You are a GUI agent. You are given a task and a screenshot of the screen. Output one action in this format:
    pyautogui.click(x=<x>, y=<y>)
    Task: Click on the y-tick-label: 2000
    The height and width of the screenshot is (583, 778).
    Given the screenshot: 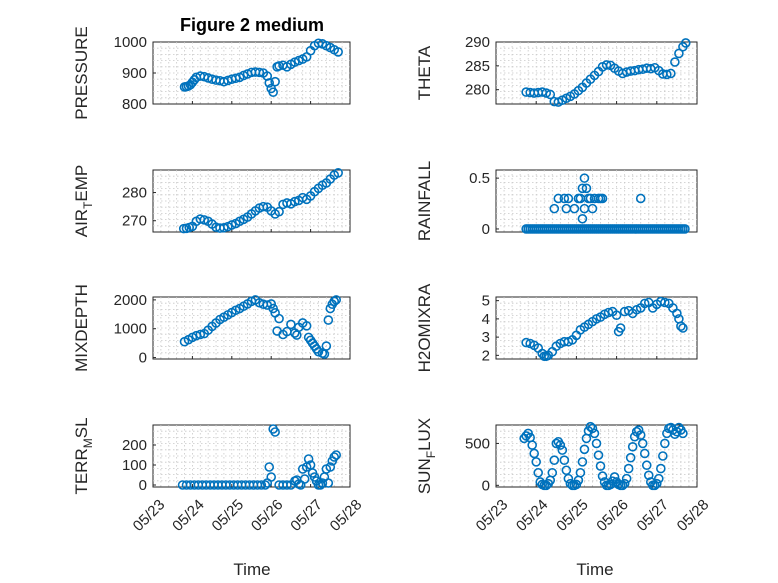 What is the action you would take?
    pyautogui.click(x=130, y=300)
    